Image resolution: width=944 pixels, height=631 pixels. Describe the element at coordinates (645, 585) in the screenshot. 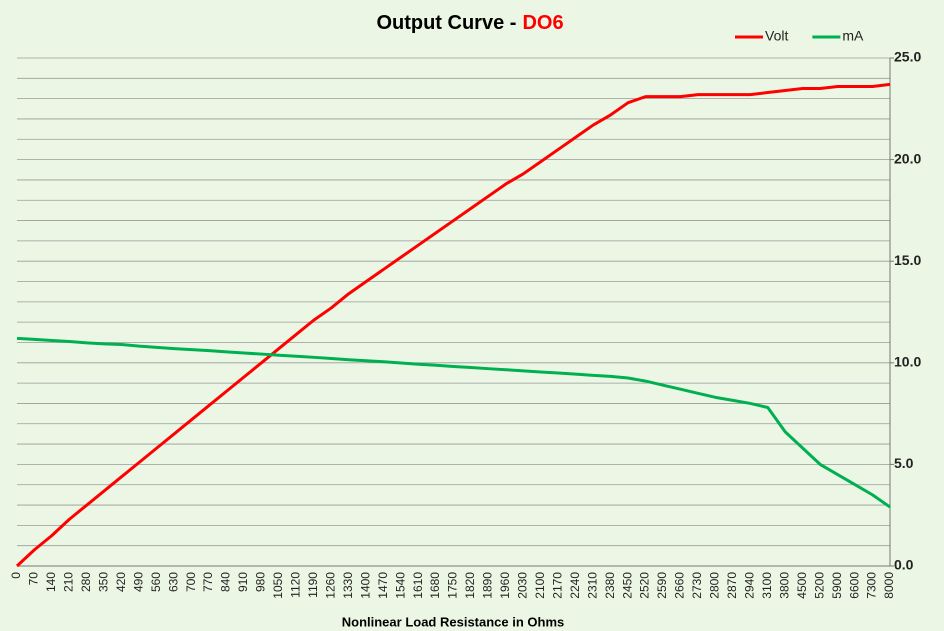

I see `x-tick-label: 2520` at that location.